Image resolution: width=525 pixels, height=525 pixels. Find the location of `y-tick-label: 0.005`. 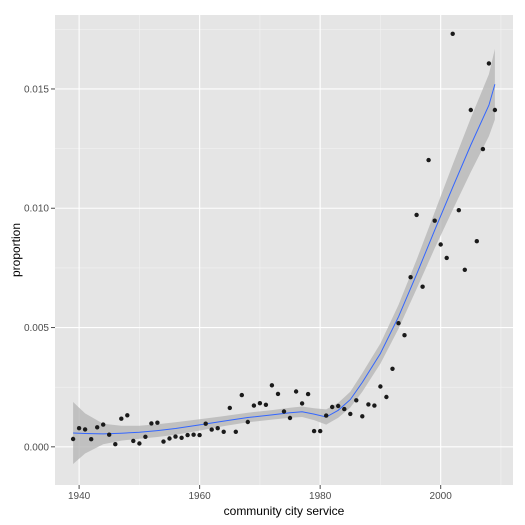

y-tick-label: 0.005 is located at coordinates (36, 328).